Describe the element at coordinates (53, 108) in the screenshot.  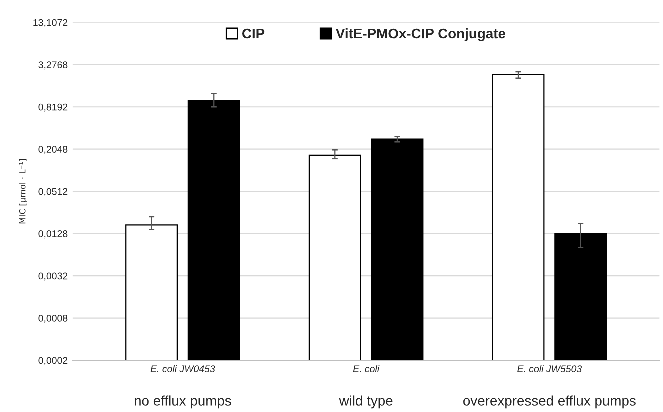
I see `y-tick-label: 0,8192` at that location.